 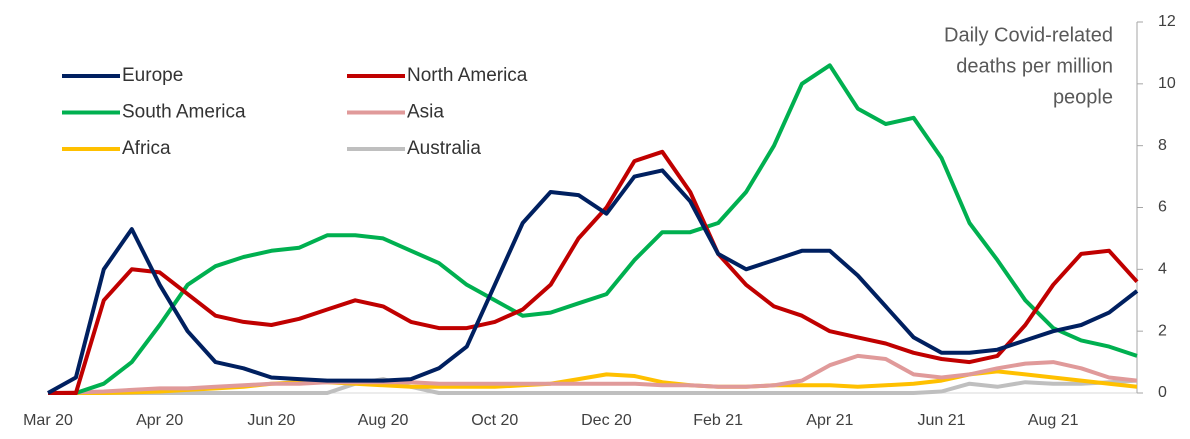 What do you see at coordinates (152, 75) in the screenshot?
I see `legend-label: Europe` at bounding box center [152, 75].